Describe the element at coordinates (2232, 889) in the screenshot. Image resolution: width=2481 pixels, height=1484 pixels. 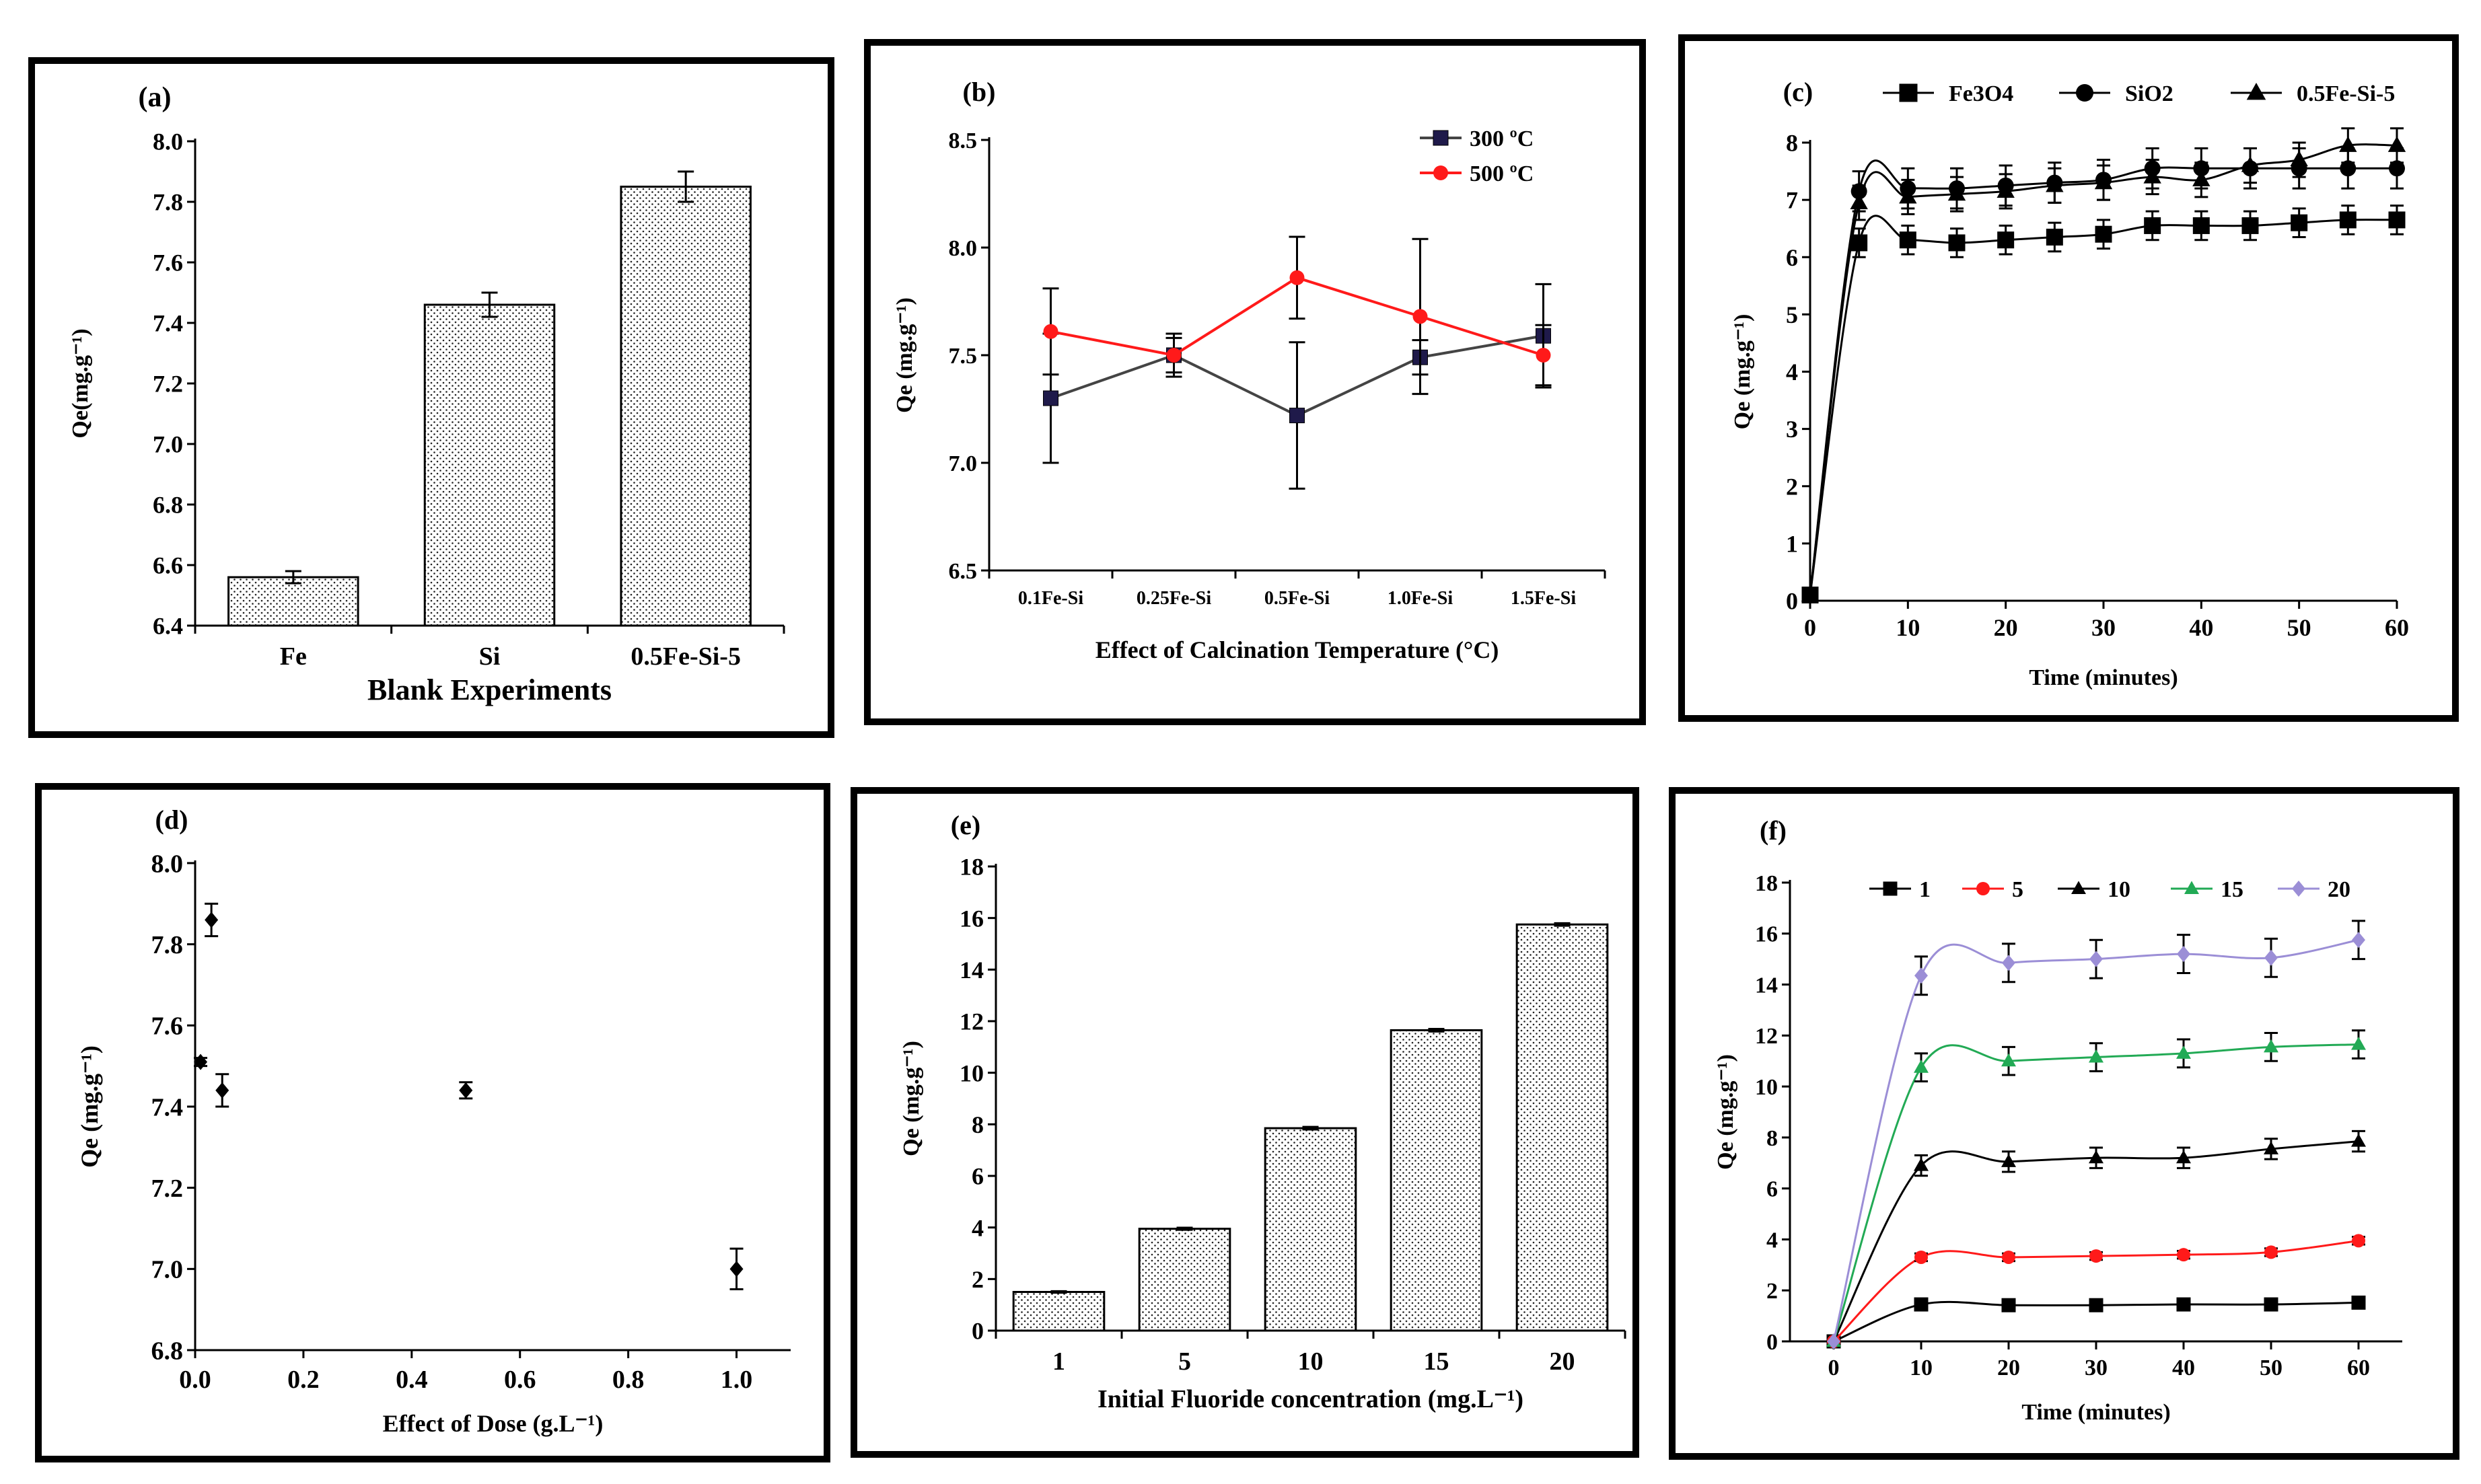
I see `legend-label: 15` at that location.